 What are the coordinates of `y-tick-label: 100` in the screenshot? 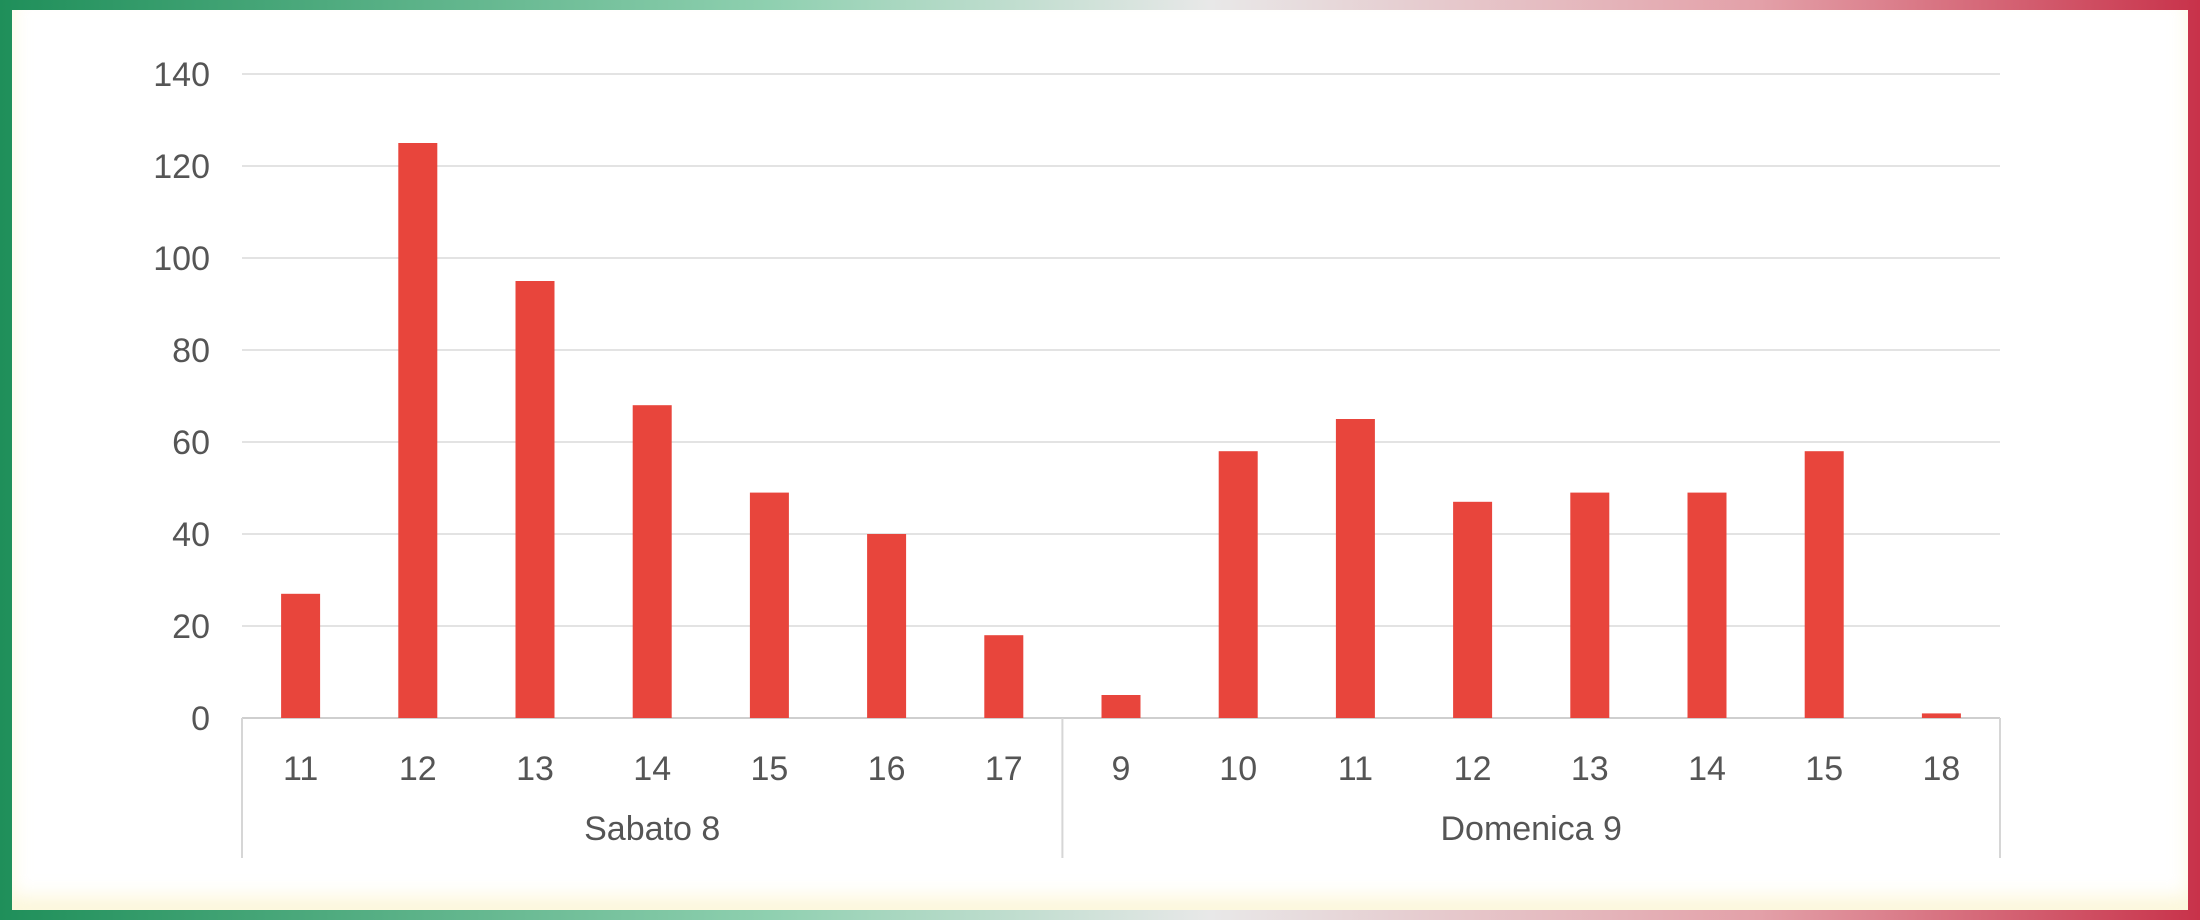 It's located at (181, 259).